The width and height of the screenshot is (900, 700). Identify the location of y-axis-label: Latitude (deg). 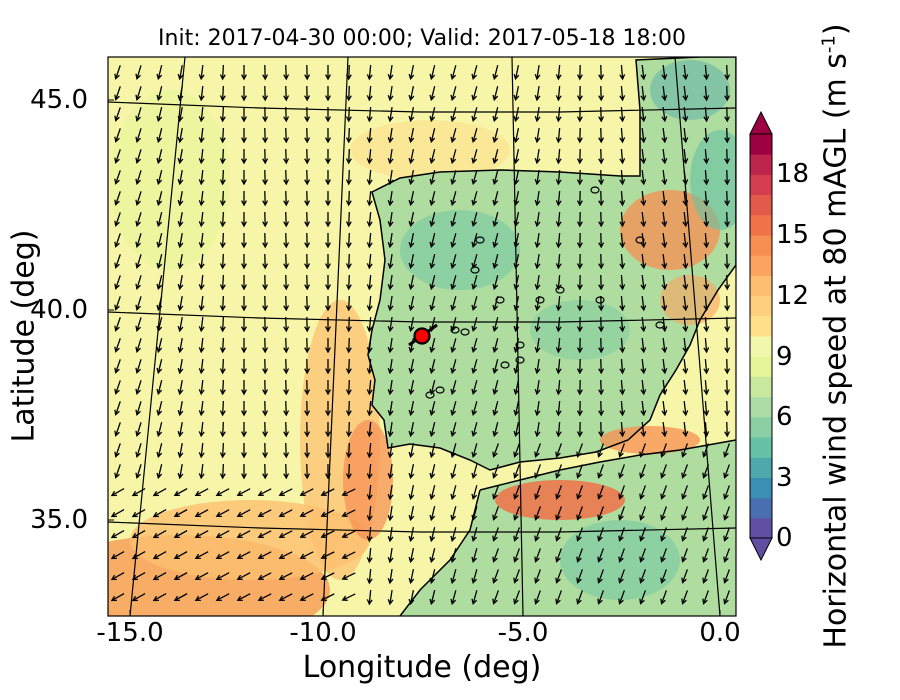
(24, 336).